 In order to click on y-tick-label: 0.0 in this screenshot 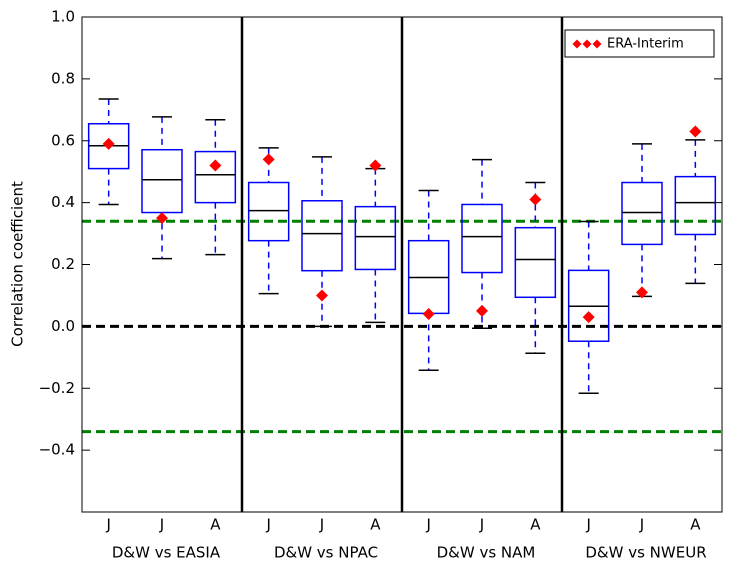, I will do `click(63, 326)`.